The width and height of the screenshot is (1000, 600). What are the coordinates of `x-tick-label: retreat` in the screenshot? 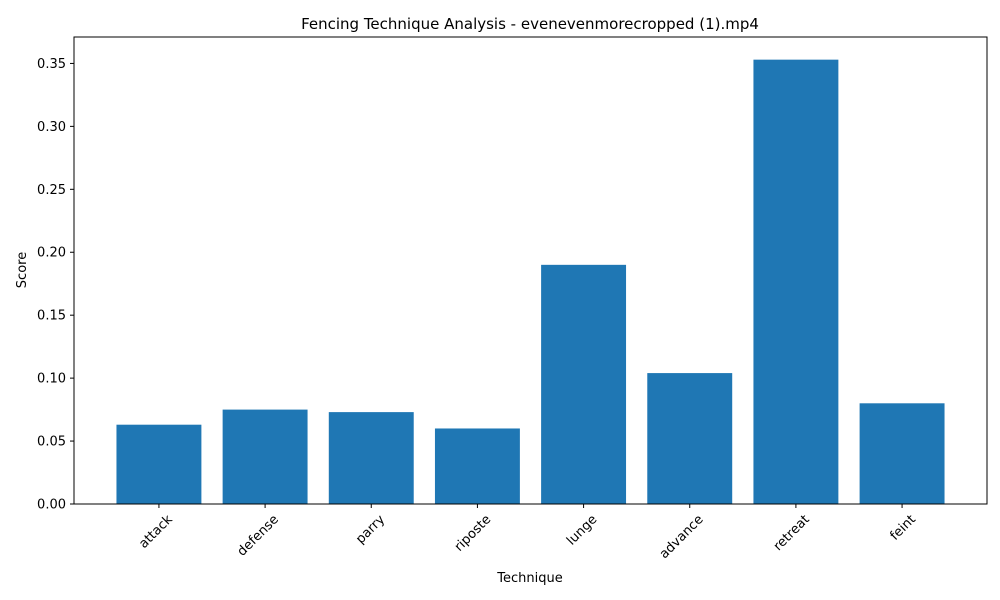 It's located at (792, 533).